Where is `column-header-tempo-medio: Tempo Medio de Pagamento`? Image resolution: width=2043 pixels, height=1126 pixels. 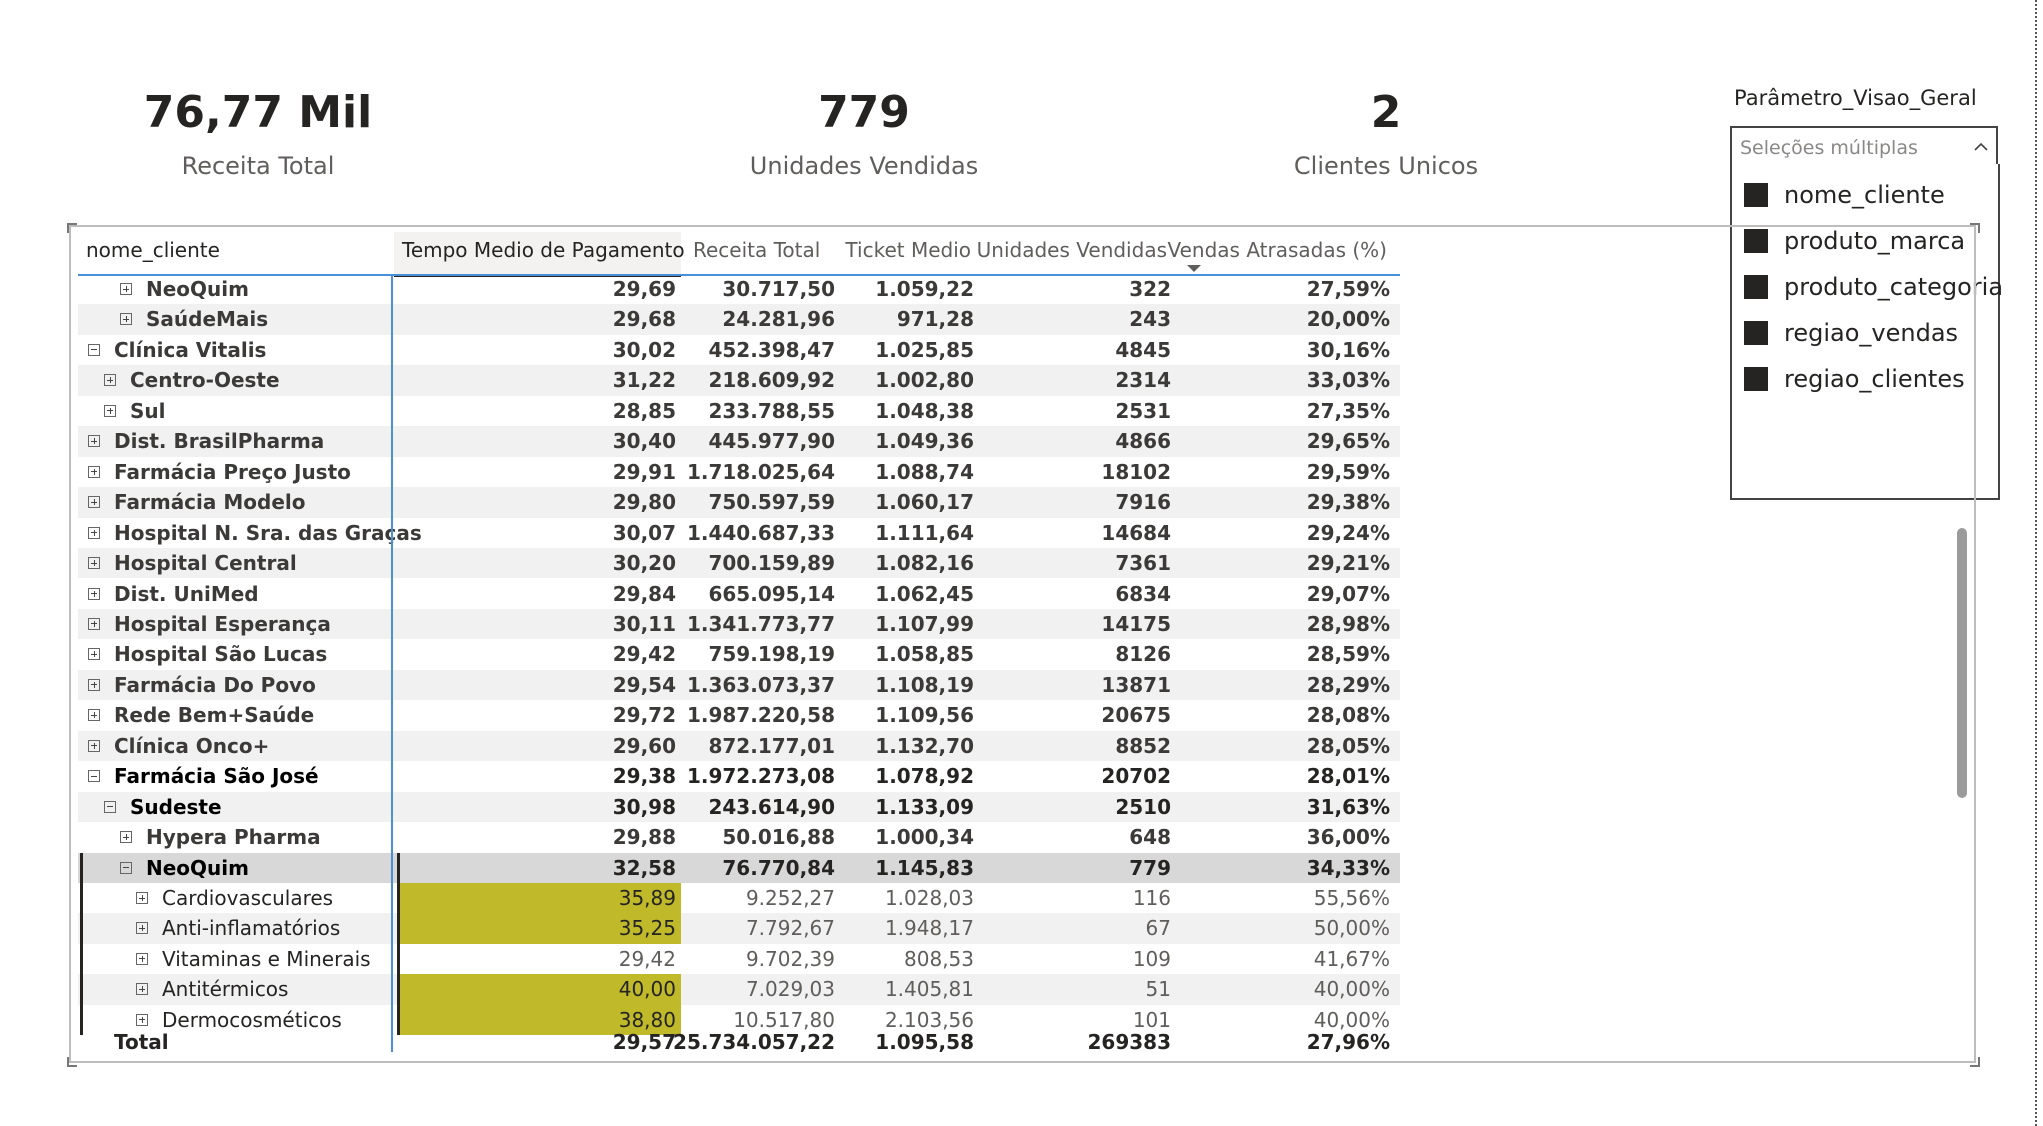
column-header-tempo-medio: Tempo Medio de Pagamento is located at coordinates (539, 254).